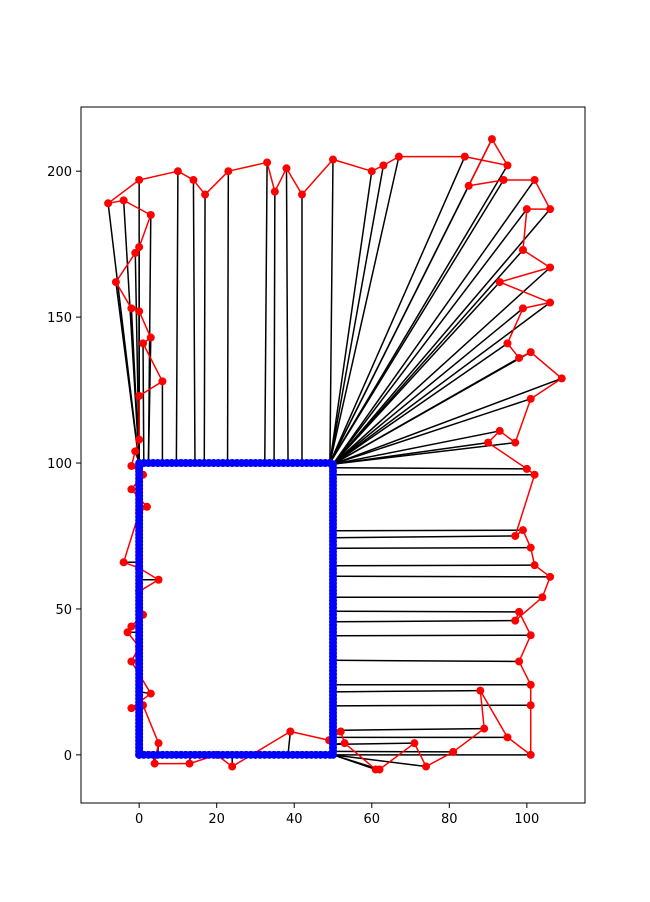 The height and width of the screenshot is (902, 650). What do you see at coordinates (59, 464) in the screenshot?
I see `y-tick-label: 100` at bounding box center [59, 464].